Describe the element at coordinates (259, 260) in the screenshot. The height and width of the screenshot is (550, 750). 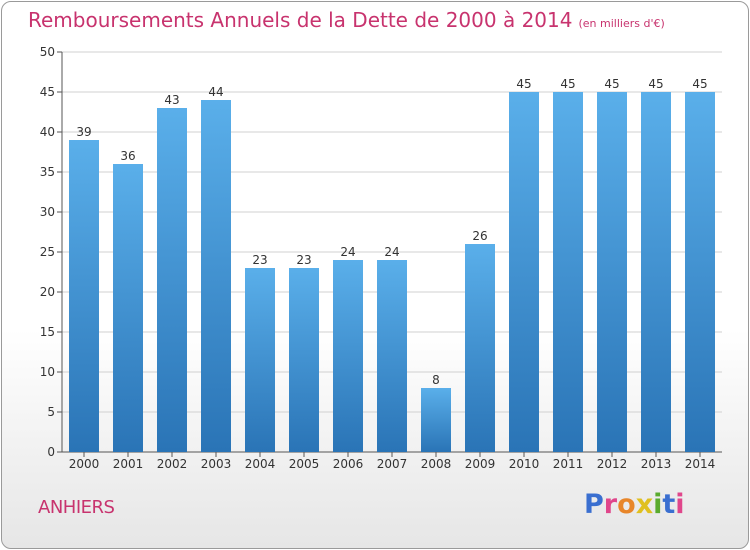
I see `data-label-2004: 23` at that location.